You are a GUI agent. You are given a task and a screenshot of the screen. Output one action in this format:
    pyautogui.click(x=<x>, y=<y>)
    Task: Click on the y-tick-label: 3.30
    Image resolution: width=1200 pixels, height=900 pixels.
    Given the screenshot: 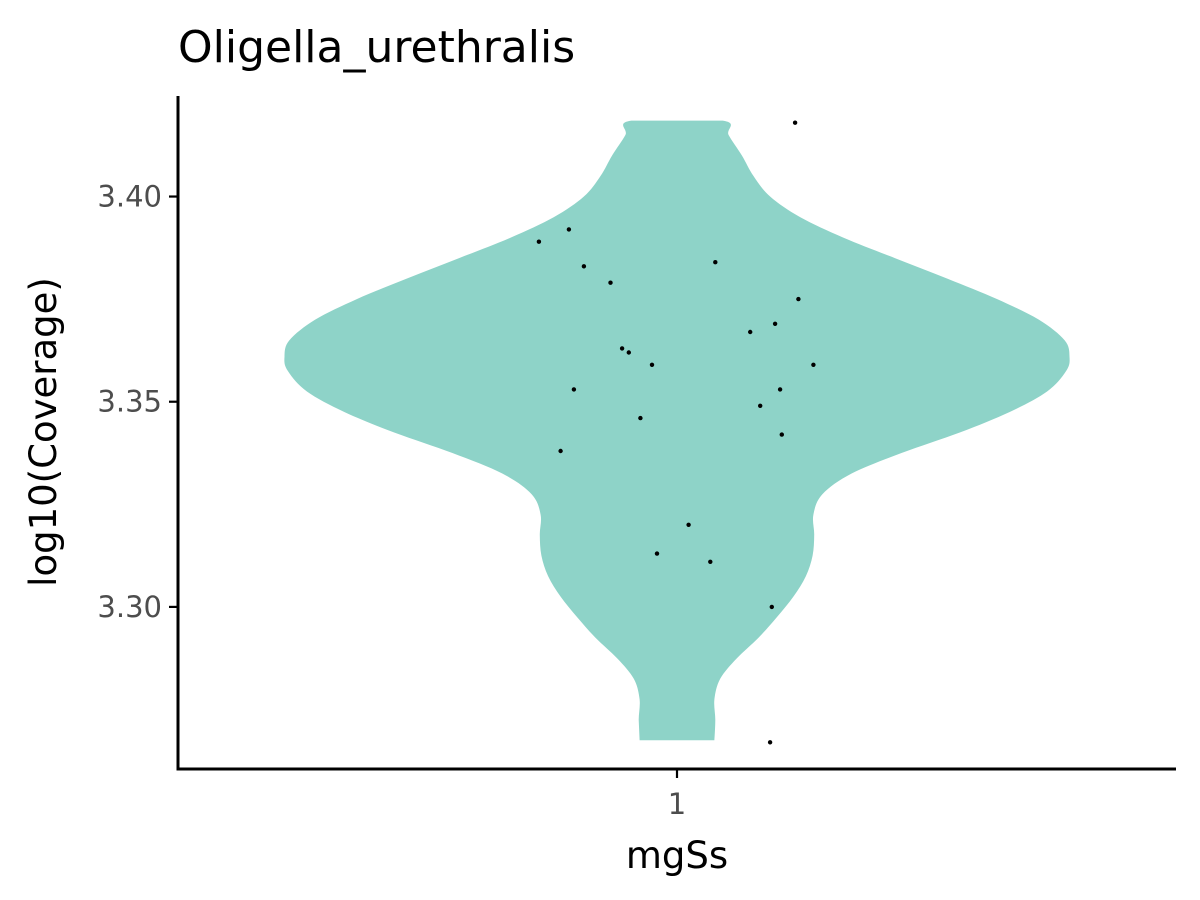 What is the action you would take?
    pyautogui.click(x=129, y=607)
    